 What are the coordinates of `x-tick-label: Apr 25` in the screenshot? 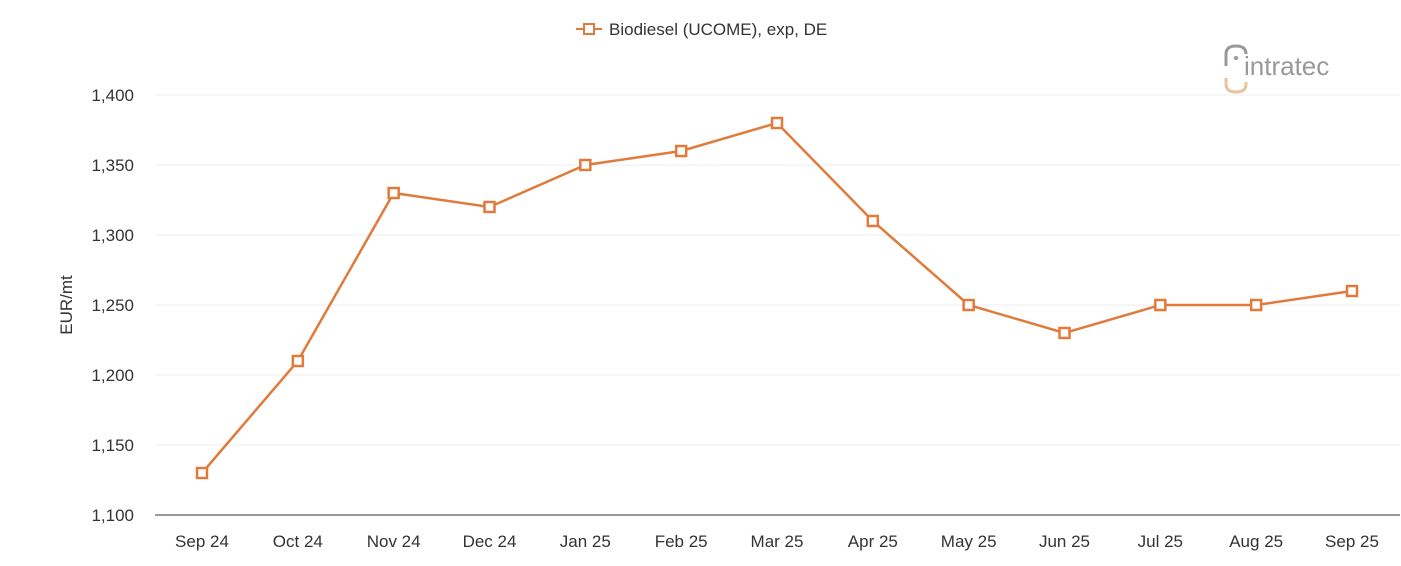 It's located at (873, 541).